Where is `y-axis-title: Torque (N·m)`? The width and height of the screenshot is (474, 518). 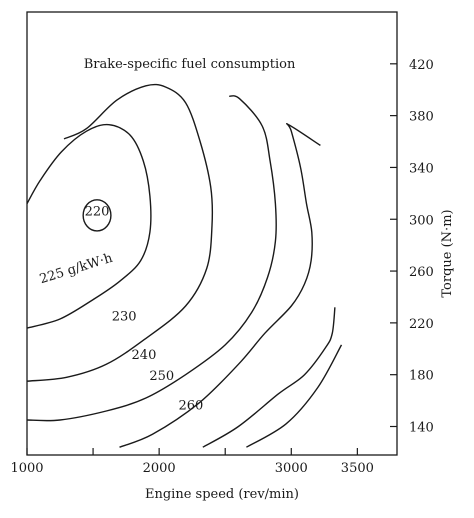
y-axis-title: Torque (N·m) is located at coordinates (447, 253).